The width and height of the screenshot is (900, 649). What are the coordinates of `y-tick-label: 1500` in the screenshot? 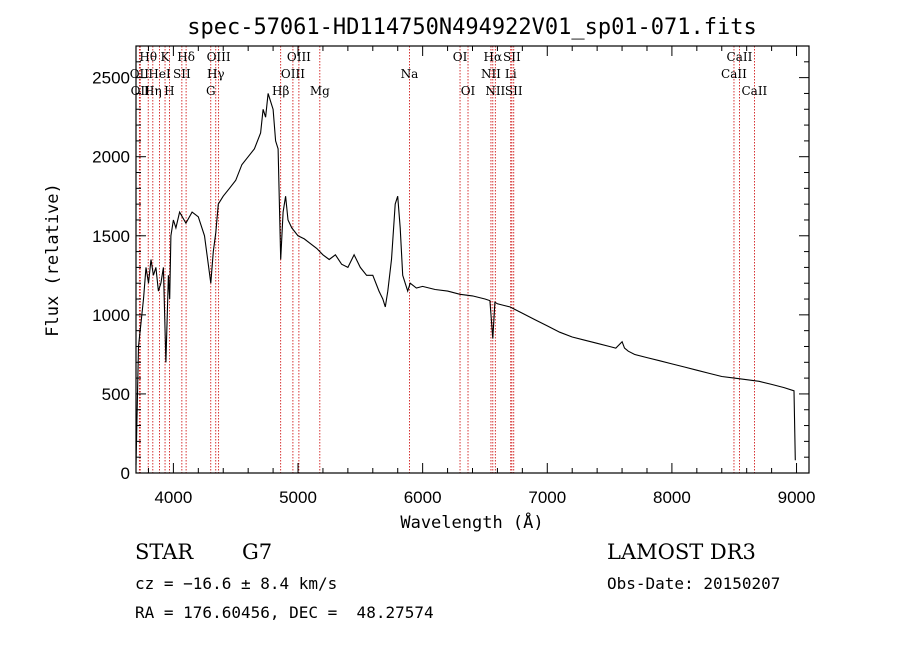 It's located at (111, 236).